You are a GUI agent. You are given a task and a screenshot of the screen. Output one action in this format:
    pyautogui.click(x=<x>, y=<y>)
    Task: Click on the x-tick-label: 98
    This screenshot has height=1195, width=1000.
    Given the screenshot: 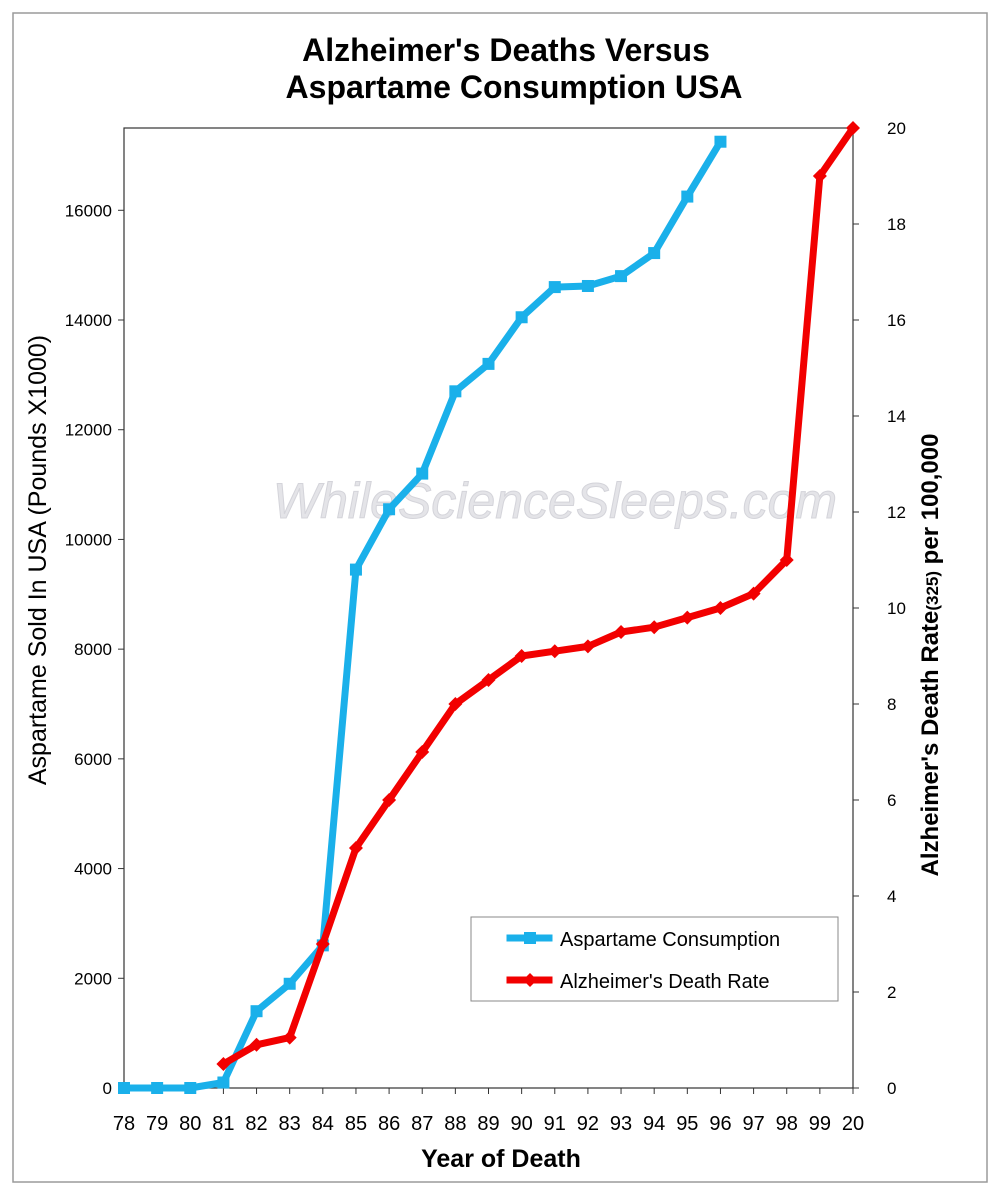 What is the action you would take?
    pyautogui.click(x=787, y=1124)
    